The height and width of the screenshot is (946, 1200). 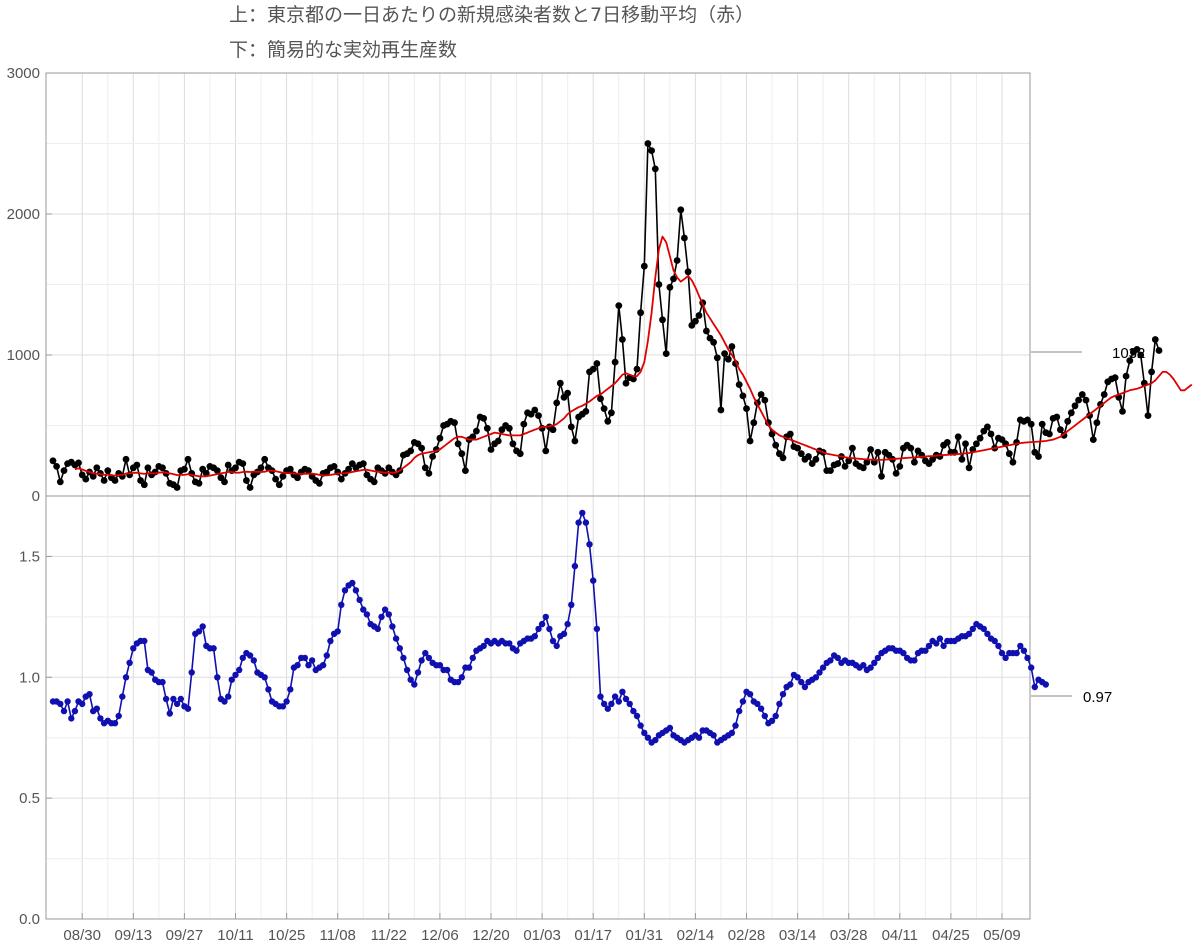 I want to click on x-tick-label: 11/22, so click(x=389, y=935).